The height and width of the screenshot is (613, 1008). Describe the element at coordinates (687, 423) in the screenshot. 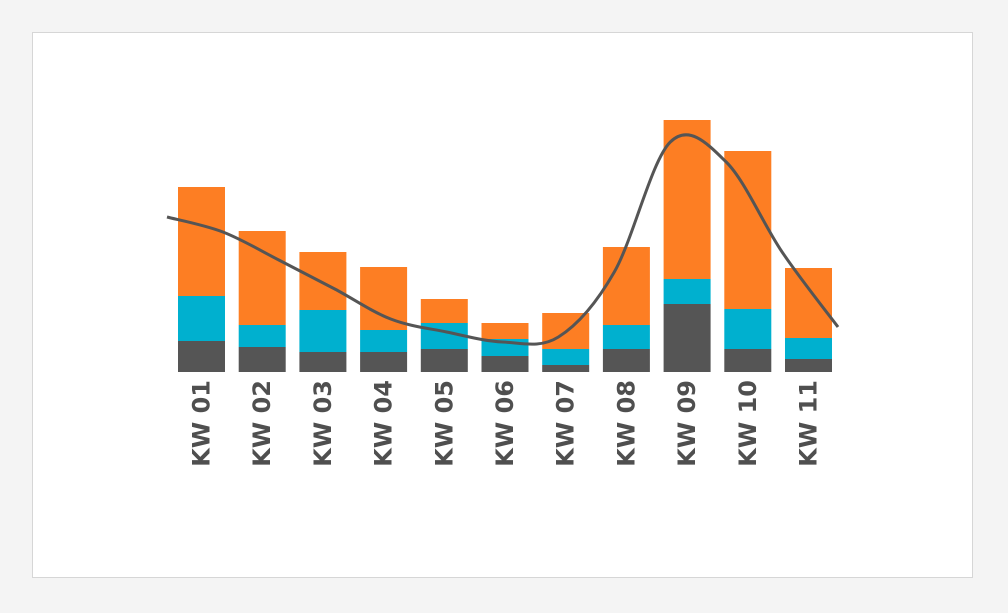

I see `x-tick-label: KW 09` at that location.